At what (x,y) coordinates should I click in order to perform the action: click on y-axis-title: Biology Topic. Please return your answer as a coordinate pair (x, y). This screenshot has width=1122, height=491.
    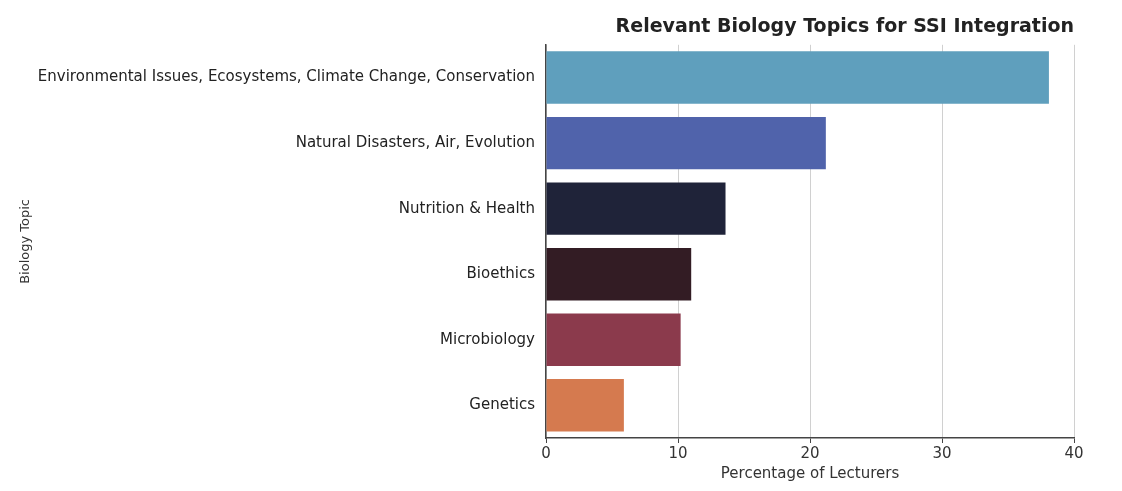
    Looking at the image, I should click on (25, 241).